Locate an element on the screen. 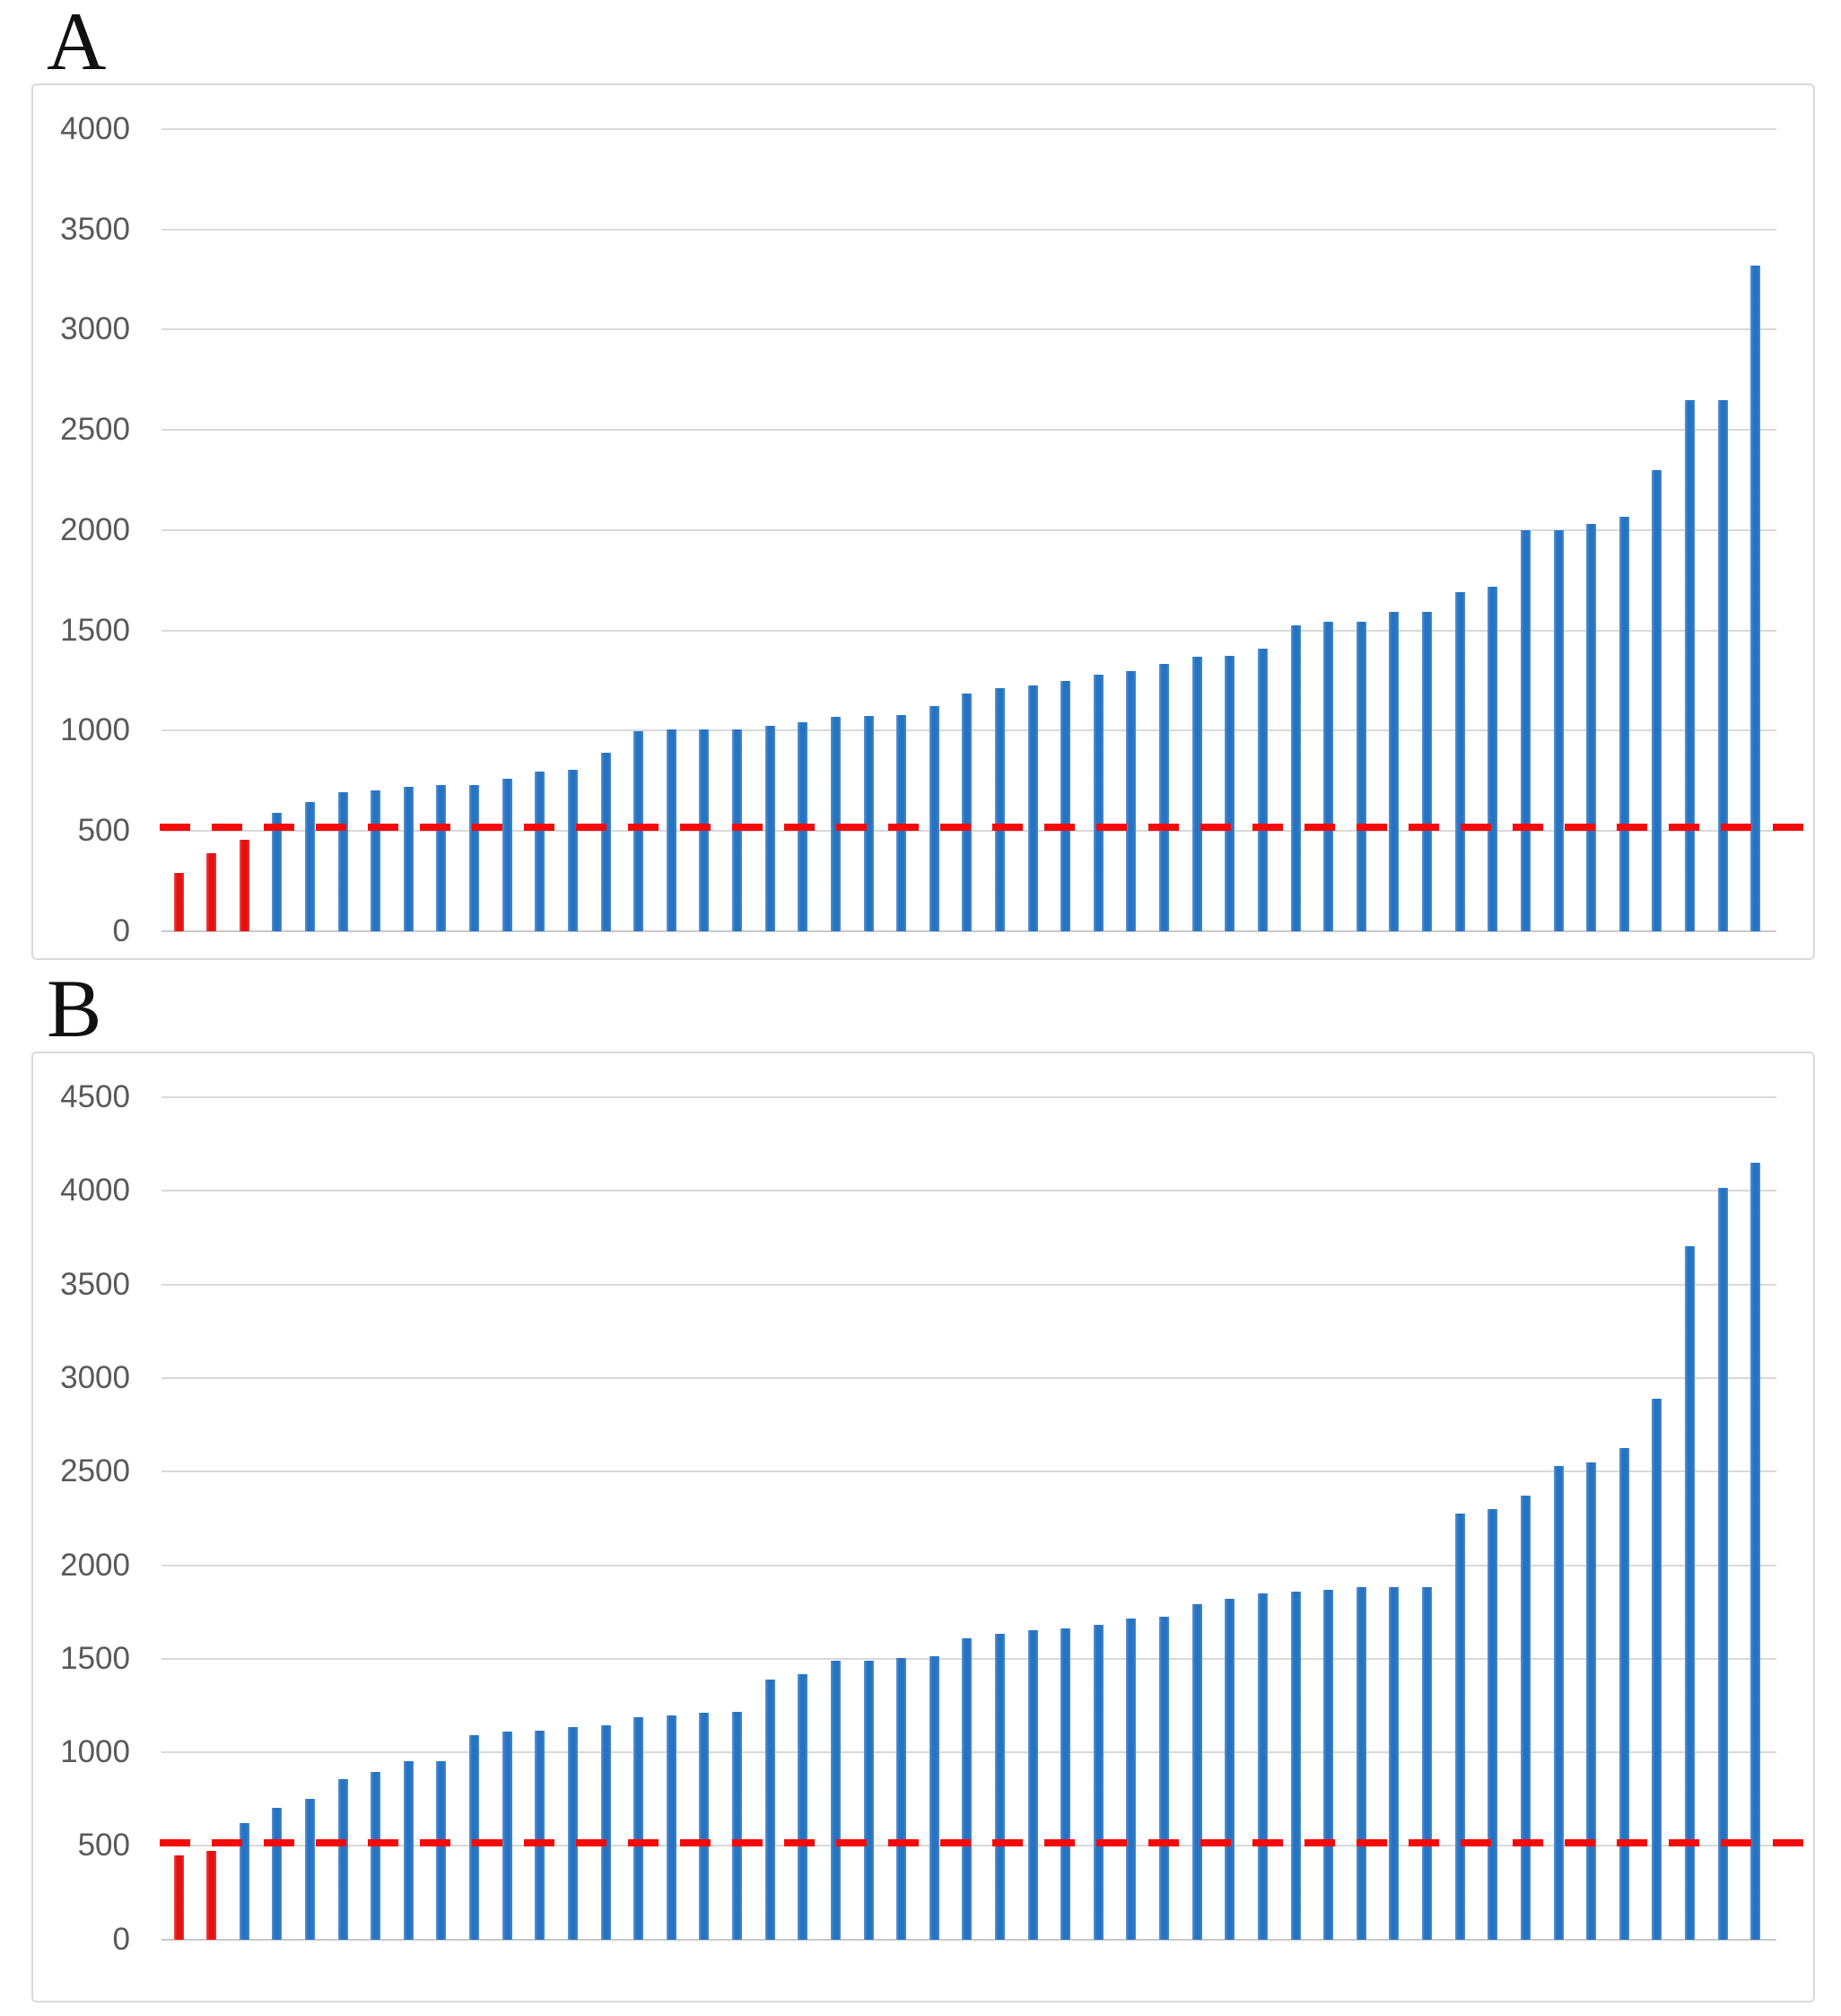  y-axis-tick-label: 4500 is located at coordinates (95, 1096).